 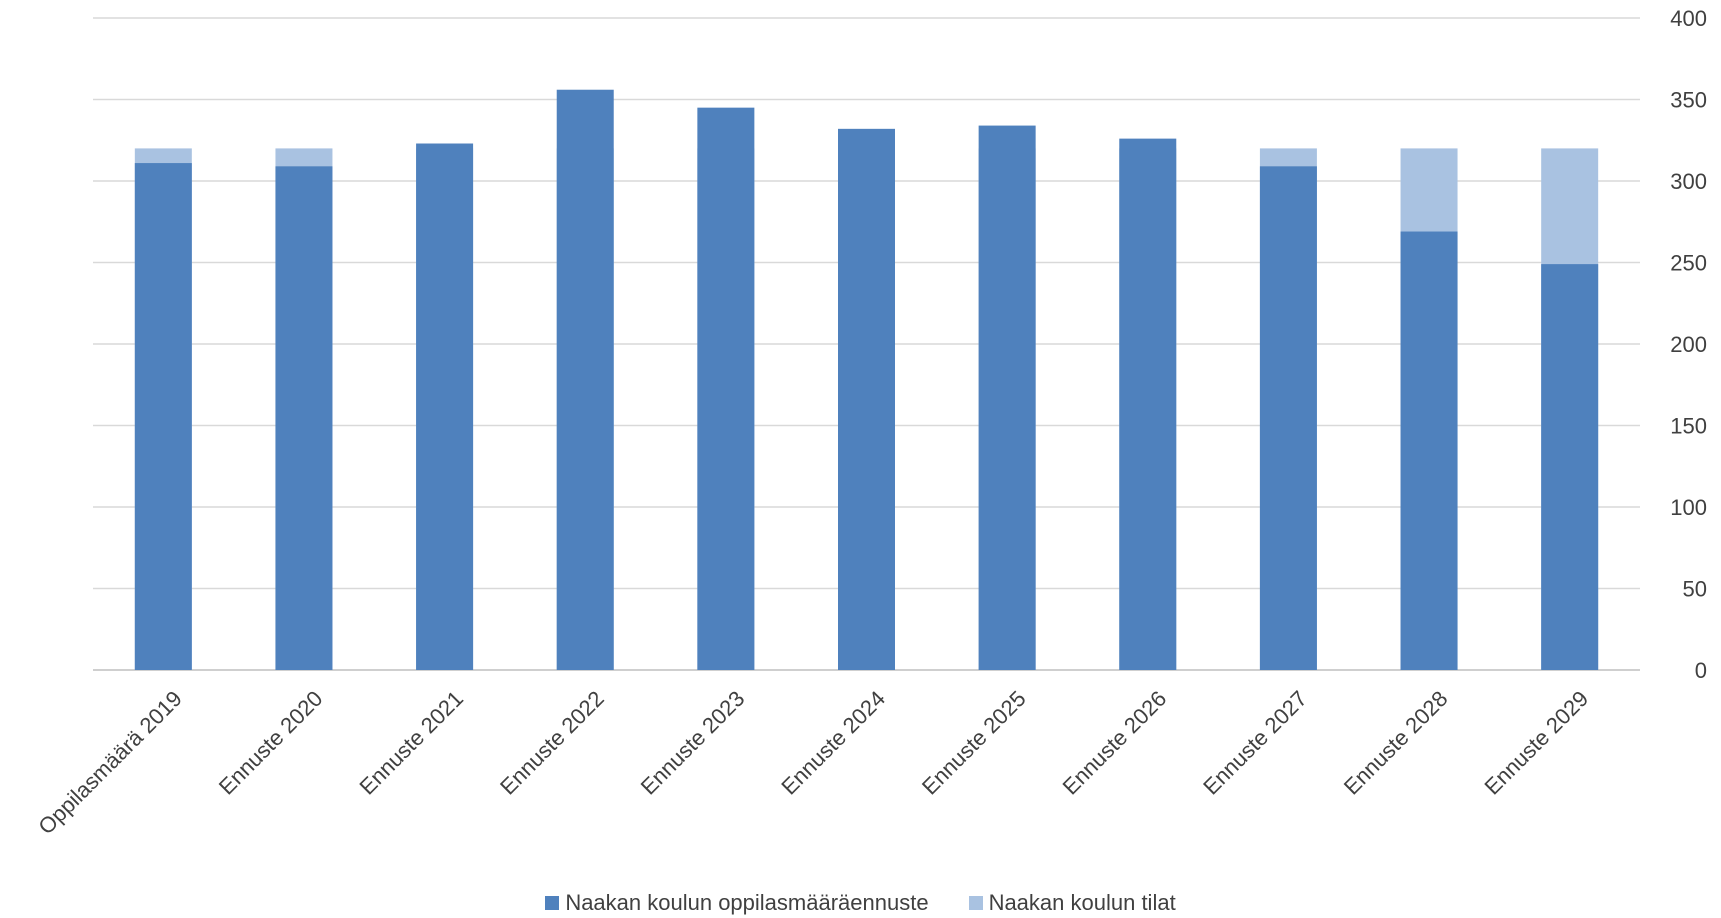 I want to click on y-tick-label: 200, so click(x=1688, y=344).